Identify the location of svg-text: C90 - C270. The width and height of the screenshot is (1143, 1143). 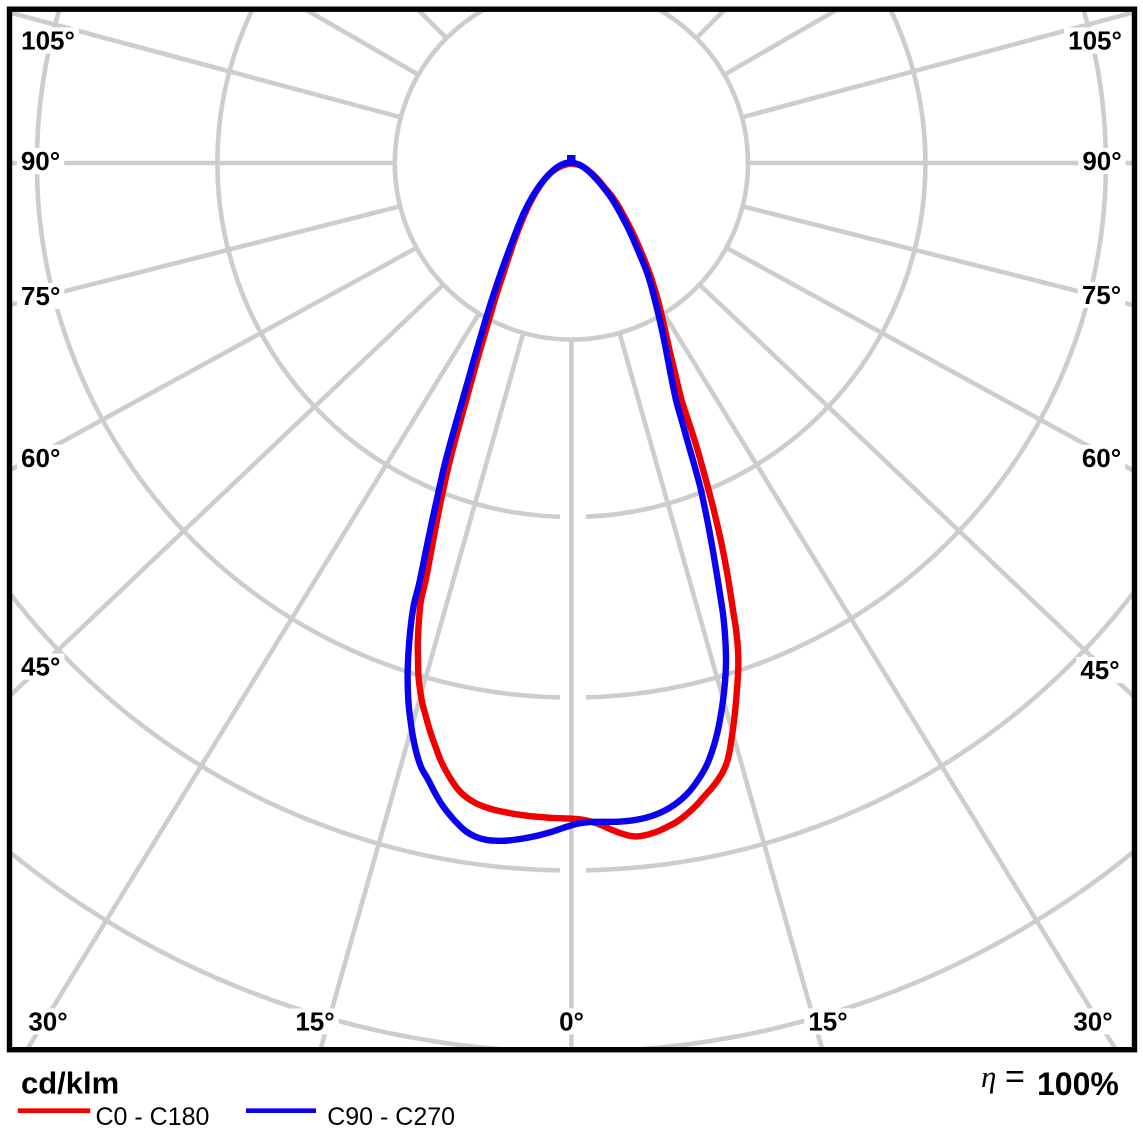
(391, 1117).